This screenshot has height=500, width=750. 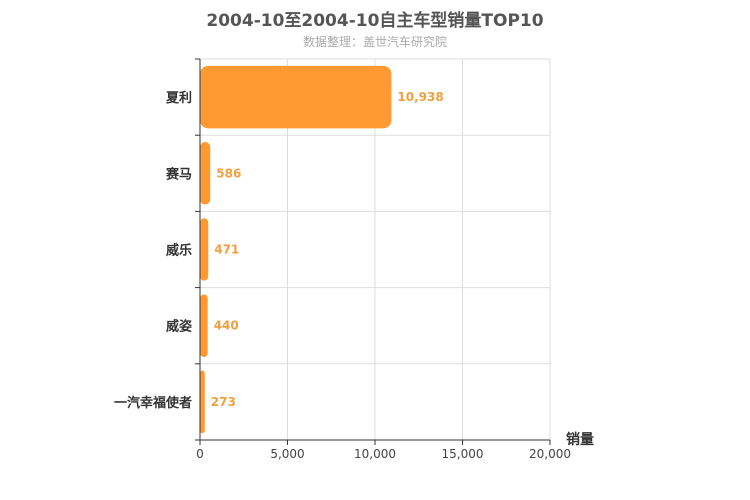 What do you see at coordinates (226, 250) in the screenshot?
I see `bar-value-label: 471` at bounding box center [226, 250].